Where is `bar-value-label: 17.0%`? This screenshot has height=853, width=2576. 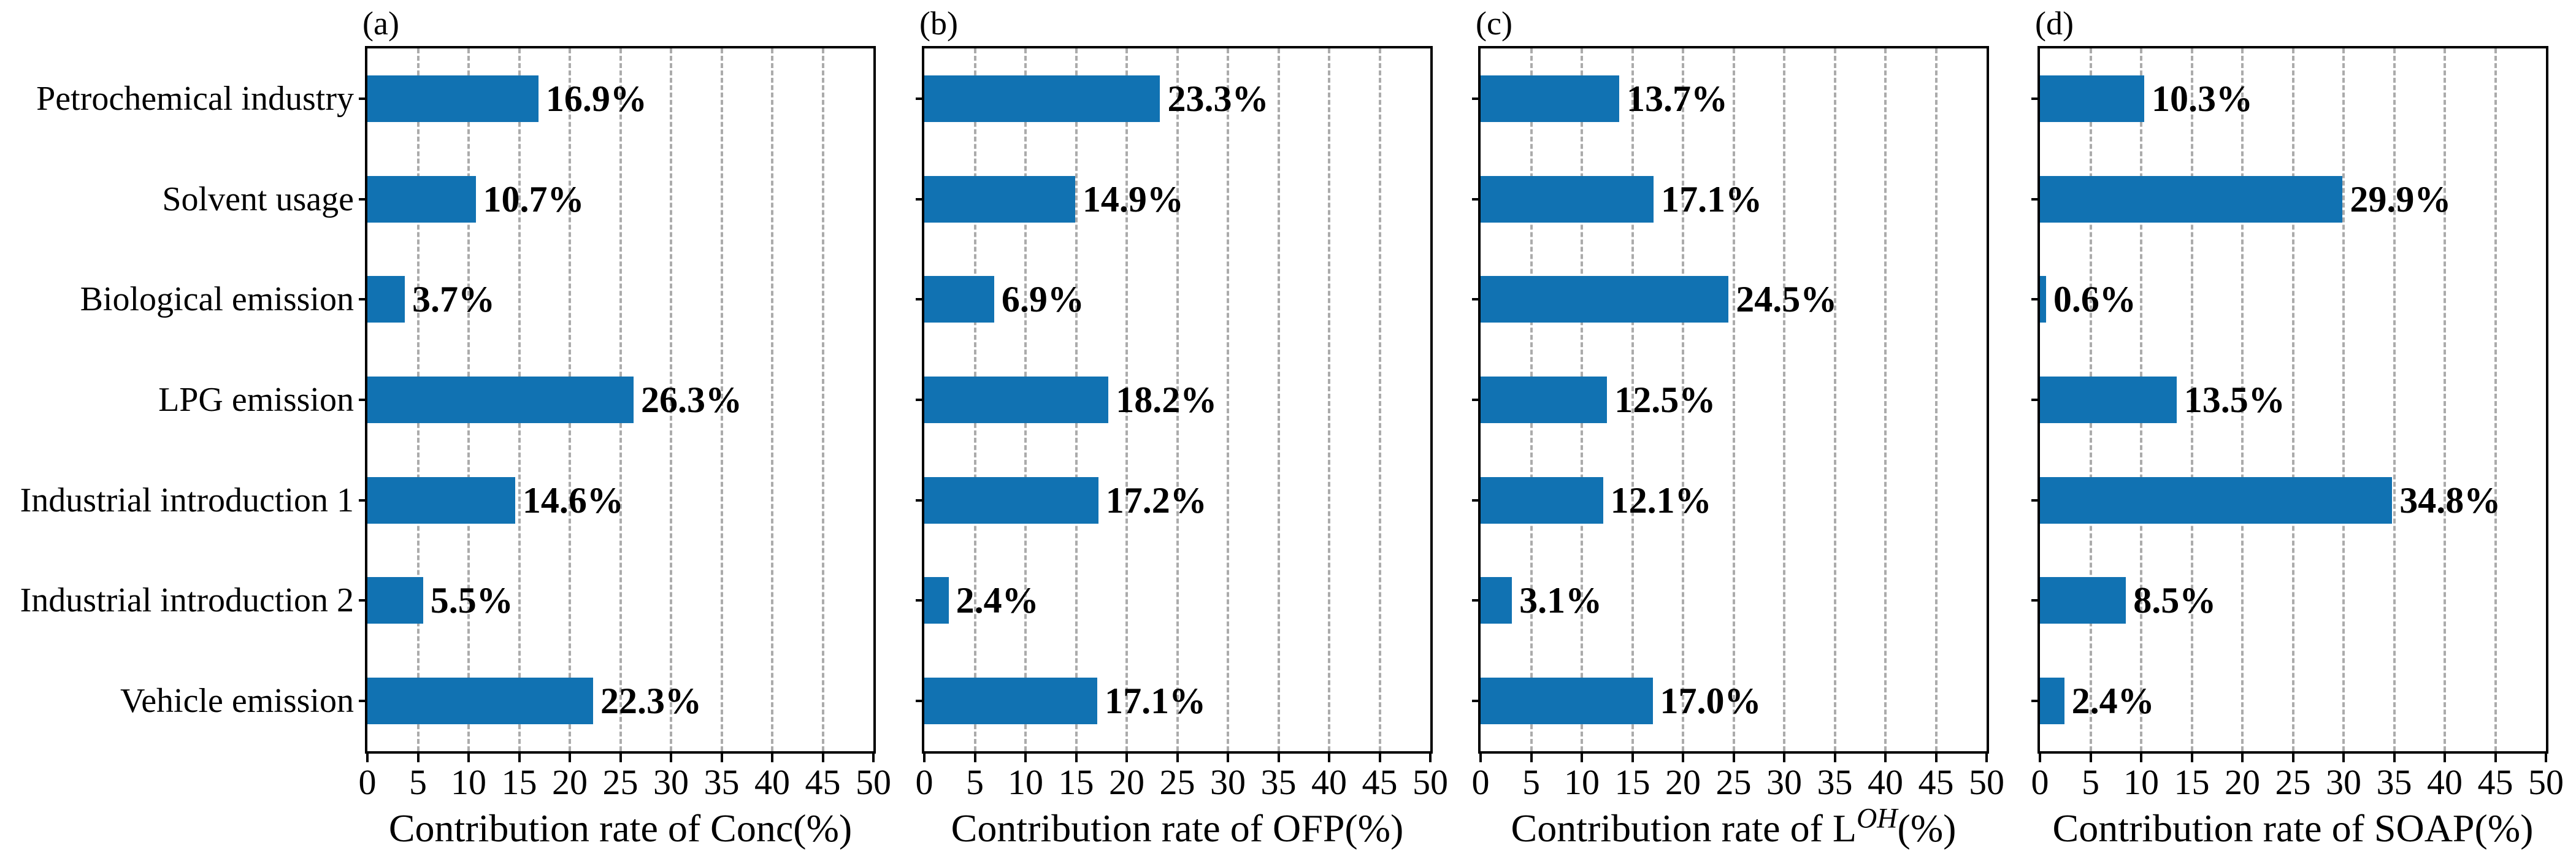
bar-value-label: 17.0% is located at coordinates (1710, 702).